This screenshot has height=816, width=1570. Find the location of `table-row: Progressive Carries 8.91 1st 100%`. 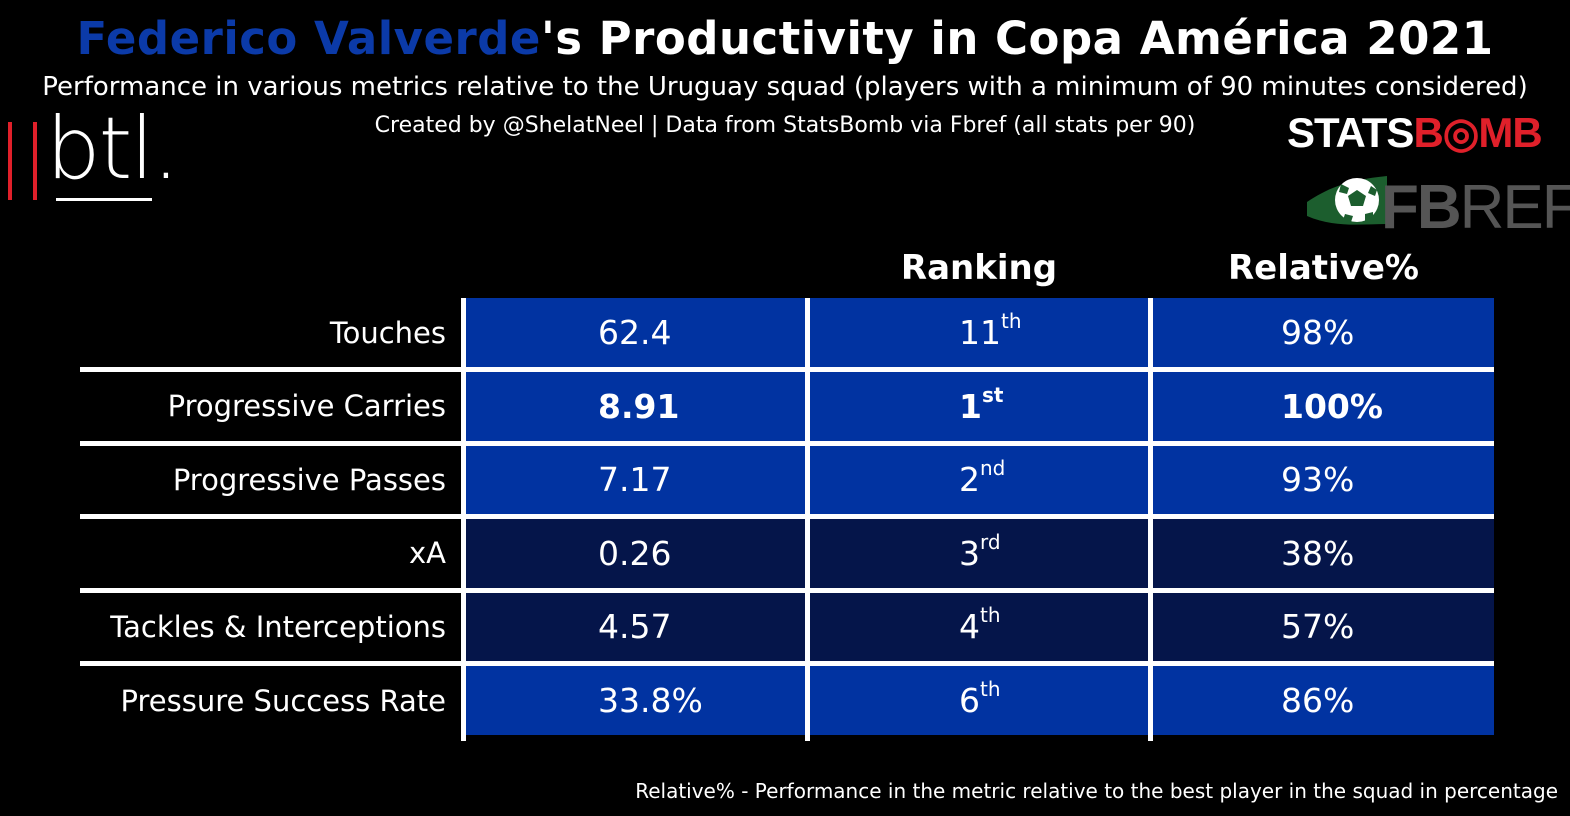

table-row: Progressive Carries 8.91 1st 100% is located at coordinates (787, 406).